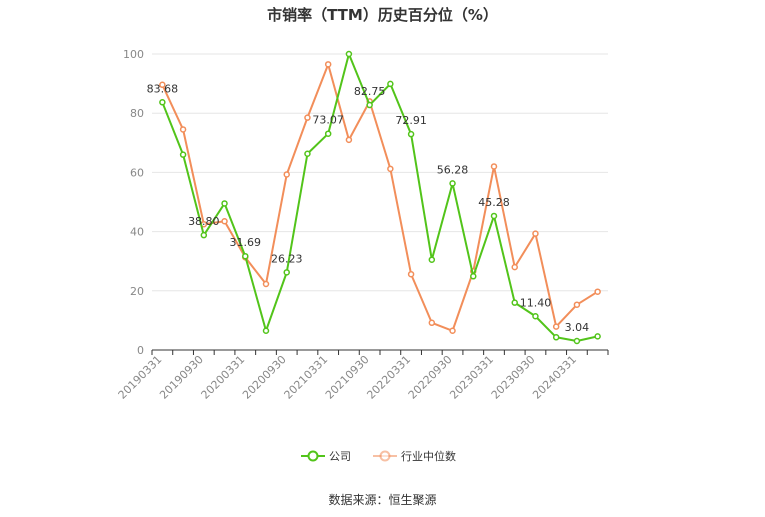 The image size is (765, 517). Describe the element at coordinates (388, 377) in the screenshot. I see `x-tick-label: 20220331` at that location.